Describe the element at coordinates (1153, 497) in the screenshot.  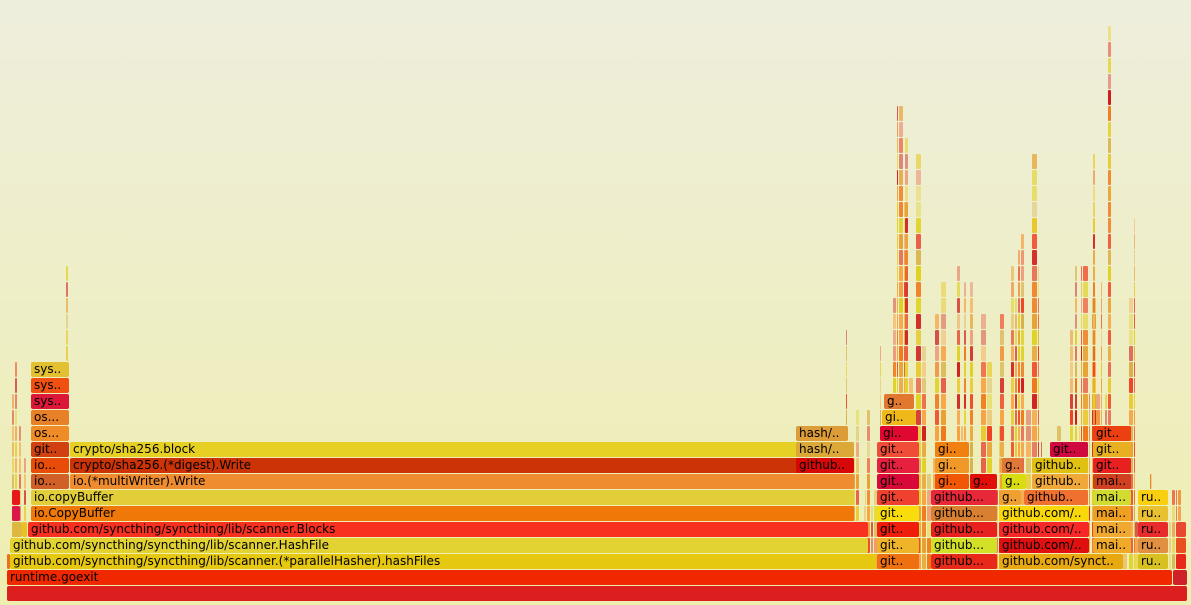
I see `stack-frame: ru..` at that location.